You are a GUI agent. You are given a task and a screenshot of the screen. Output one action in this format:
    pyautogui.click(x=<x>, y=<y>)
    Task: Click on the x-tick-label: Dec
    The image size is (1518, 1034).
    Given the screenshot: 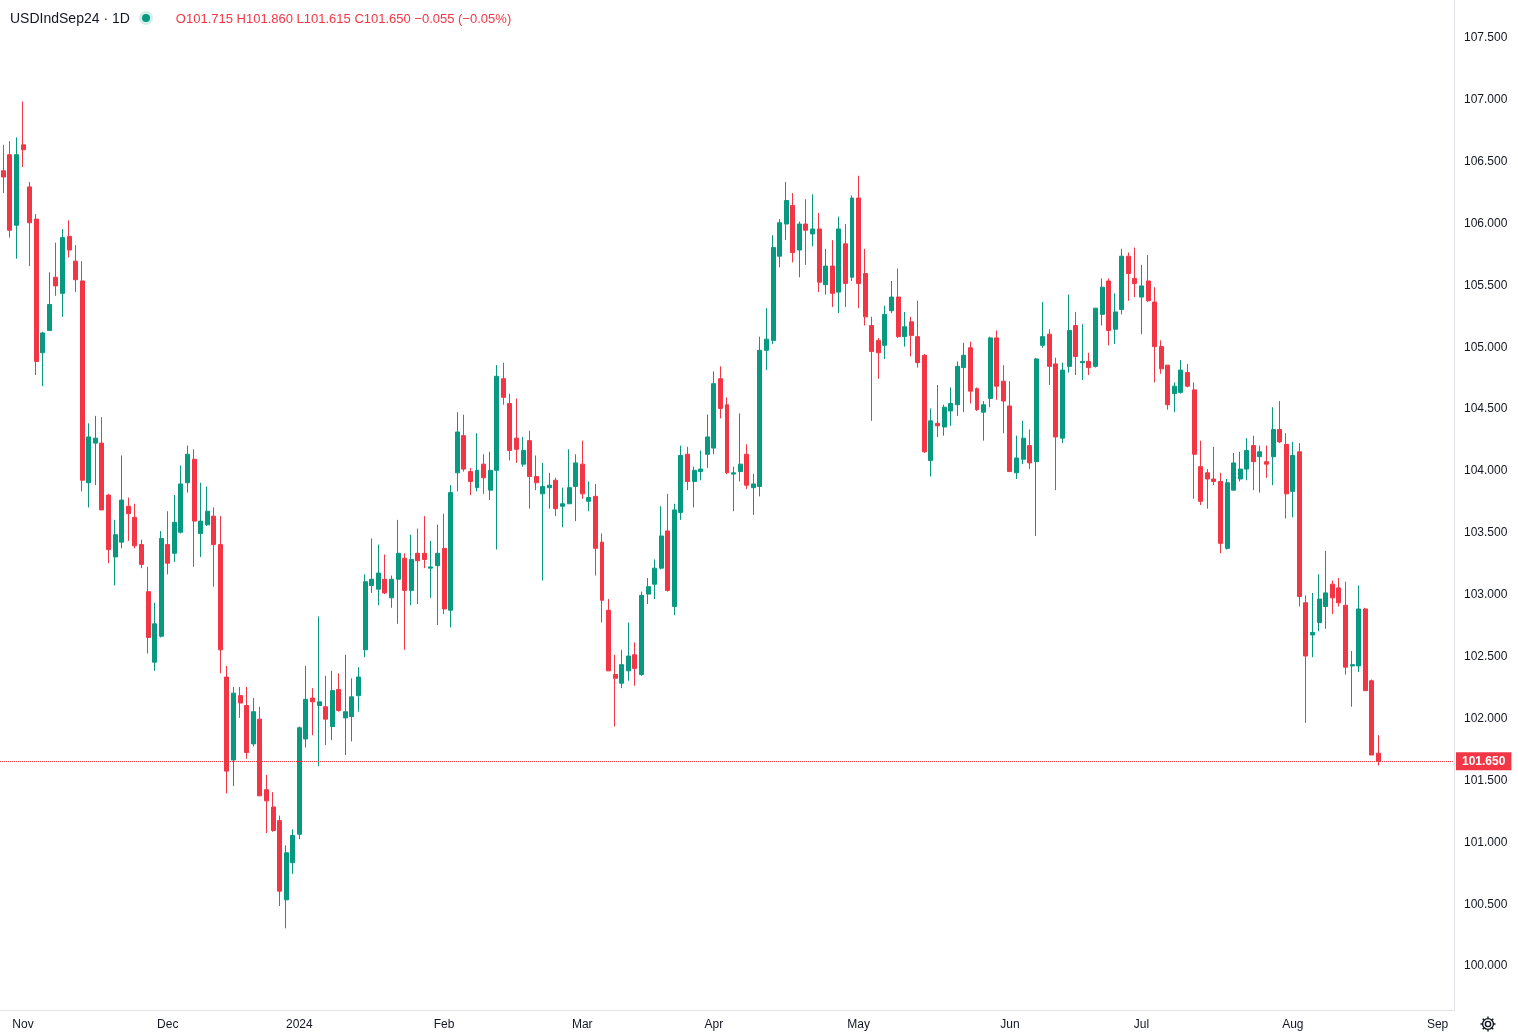 What is the action you would take?
    pyautogui.click(x=168, y=1024)
    